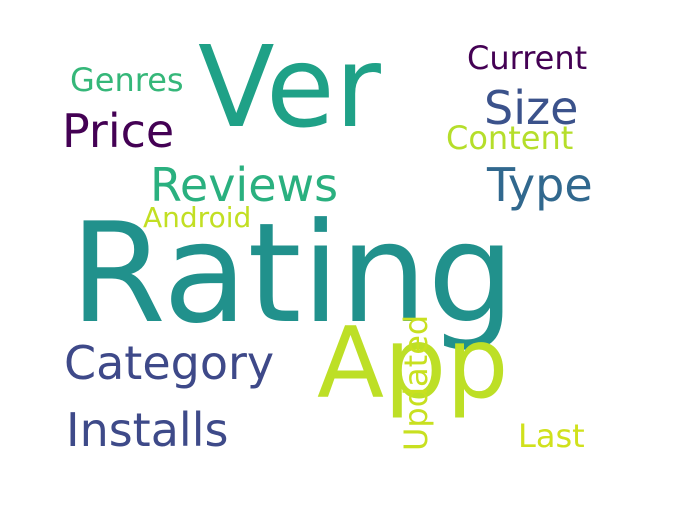 Image resolution: width=682 pixels, height=517 pixels. What do you see at coordinates (527, 58) in the screenshot?
I see `word-current: Current` at bounding box center [527, 58].